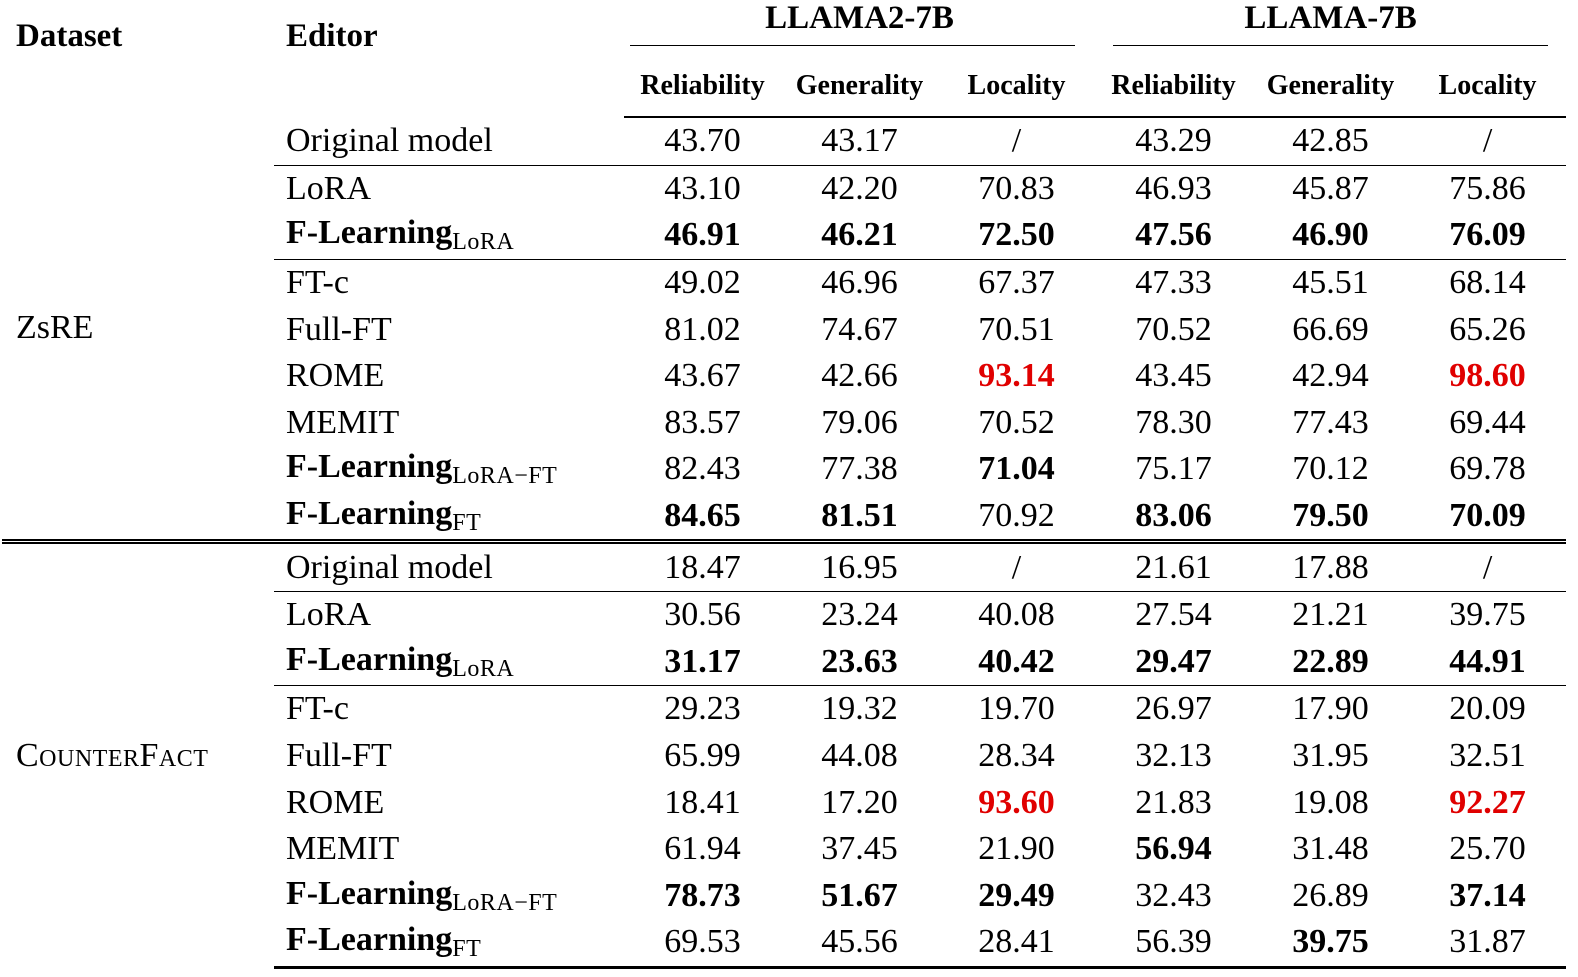 The image size is (1578, 977). I want to click on value-cell: 75.17, so click(1173, 469).